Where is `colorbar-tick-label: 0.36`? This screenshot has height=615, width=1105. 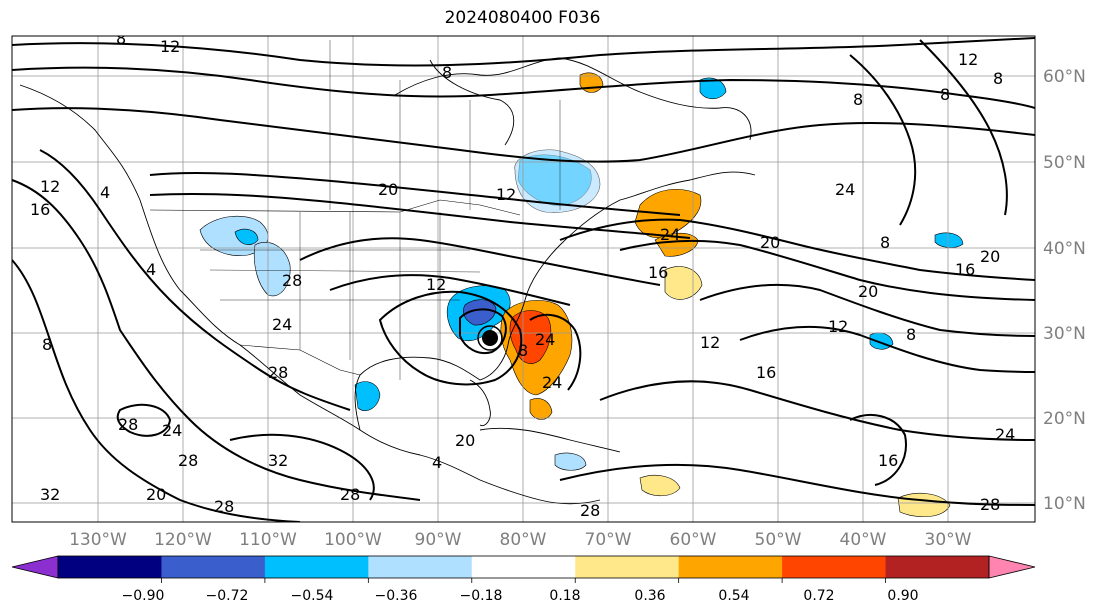 colorbar-tick-label: 0.36 is located at coordinates (649, 596).